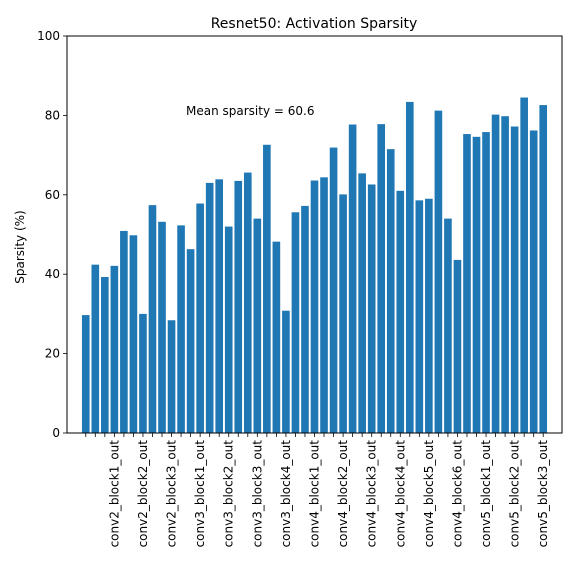 This screenshot has width=576, height=576. Describe the element at coordinates (343, 494) in the screenshot. I see `x-tick-label: conv4_block2_out` at that location.